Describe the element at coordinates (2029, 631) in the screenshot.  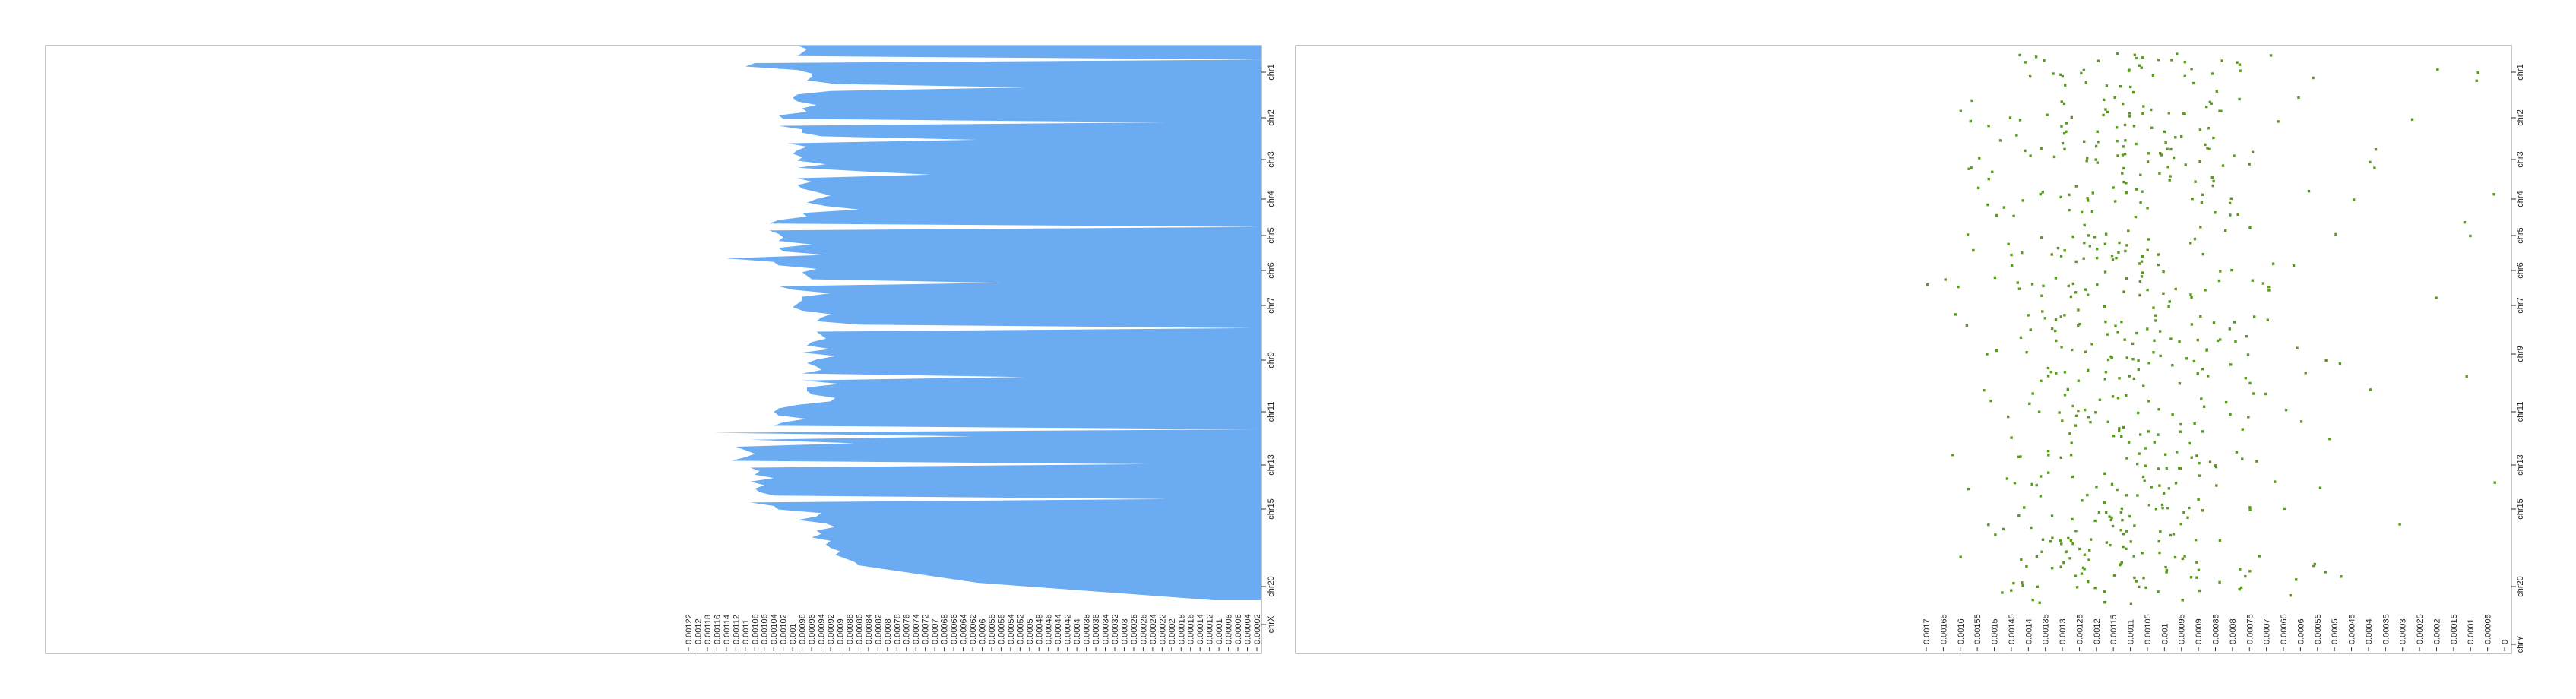
I see `x-tick-label: 0.0014` at that location.